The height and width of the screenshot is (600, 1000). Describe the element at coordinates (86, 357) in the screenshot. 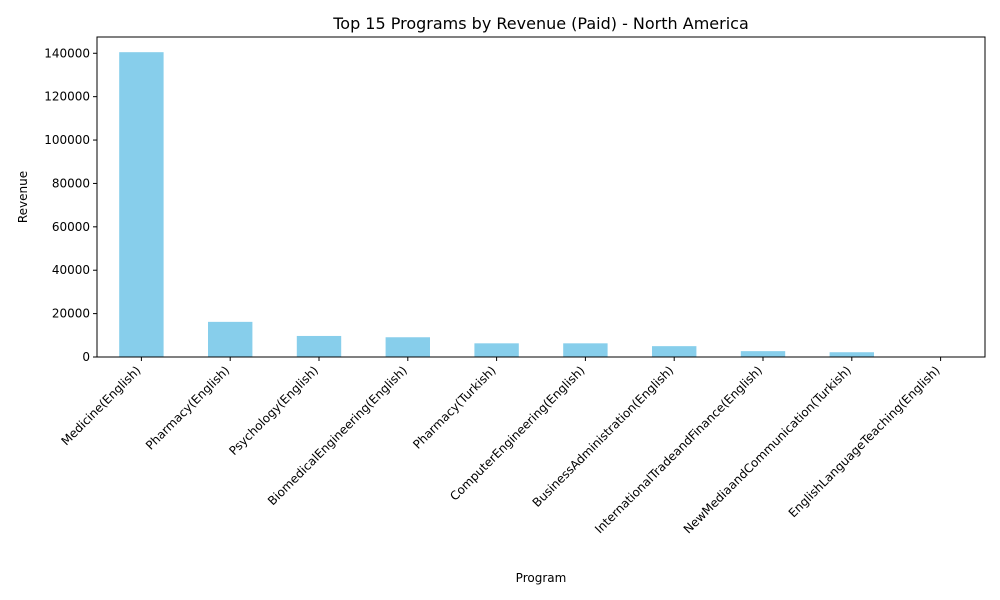

I see `y-tick-label: 0` at that location.